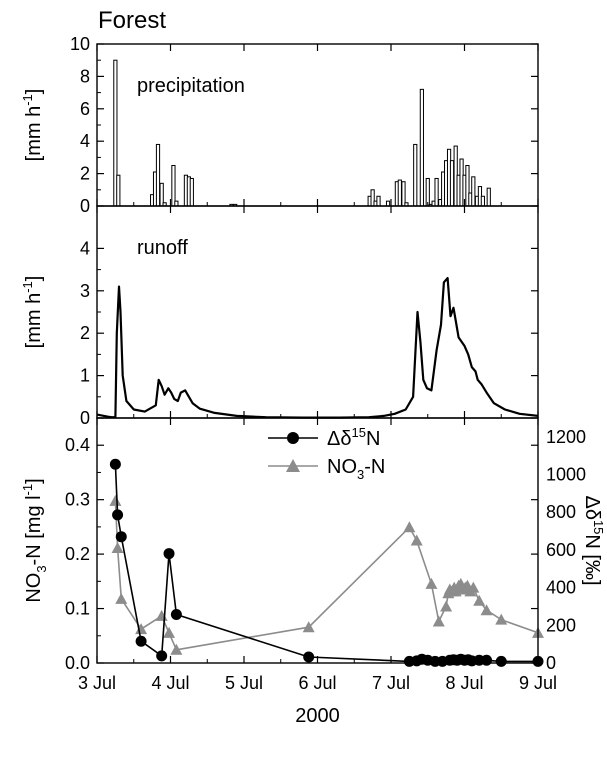  I want to click on y-tick-label: 3, so click(85, 291).